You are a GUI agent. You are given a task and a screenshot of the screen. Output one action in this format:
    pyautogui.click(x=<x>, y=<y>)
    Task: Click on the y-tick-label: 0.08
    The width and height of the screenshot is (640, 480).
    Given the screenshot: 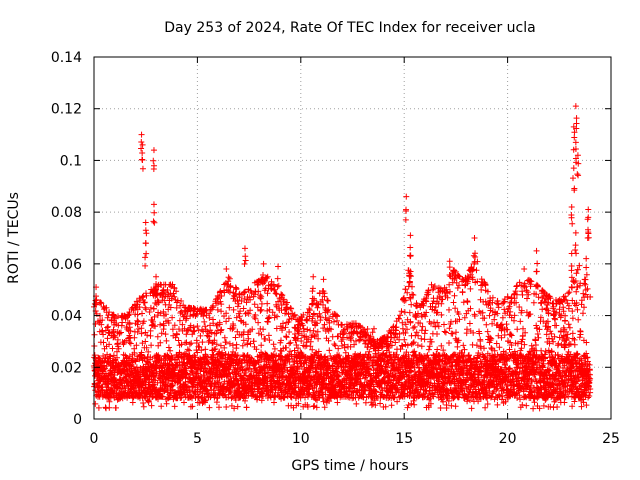 What is the action you would take?
    pyautogui.click(x=66, y=213)
    